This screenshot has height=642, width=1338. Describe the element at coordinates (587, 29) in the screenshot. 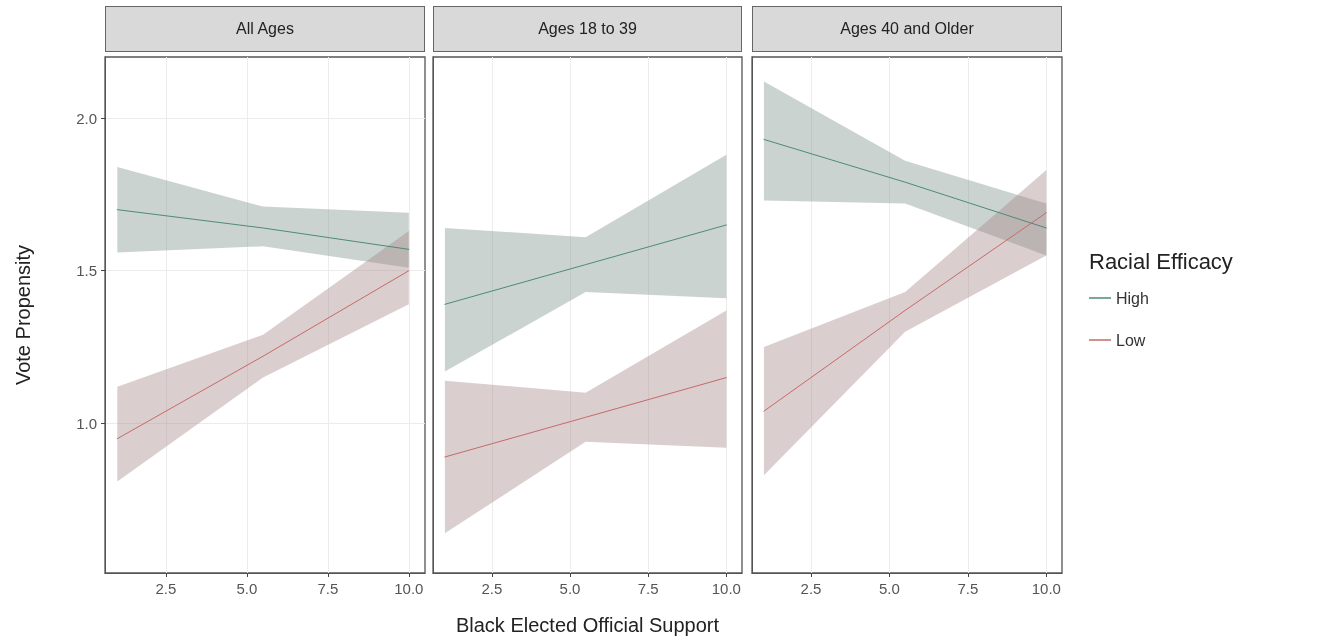

I see `chart-title: Ages 18 to 39` at that location.